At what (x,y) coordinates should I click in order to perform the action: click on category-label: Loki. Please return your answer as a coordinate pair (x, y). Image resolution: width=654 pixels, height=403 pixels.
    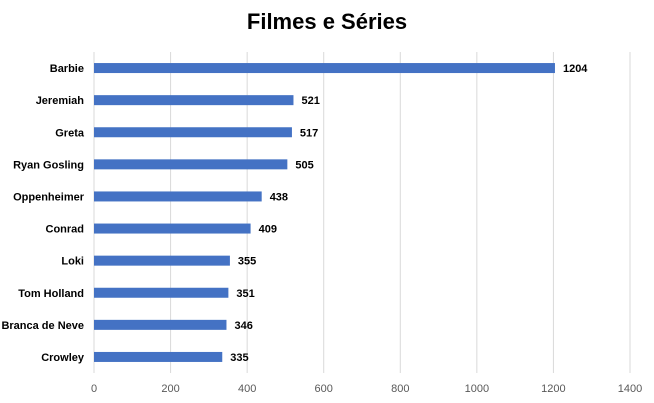
    Looking at the image, I should click on (72, 262).